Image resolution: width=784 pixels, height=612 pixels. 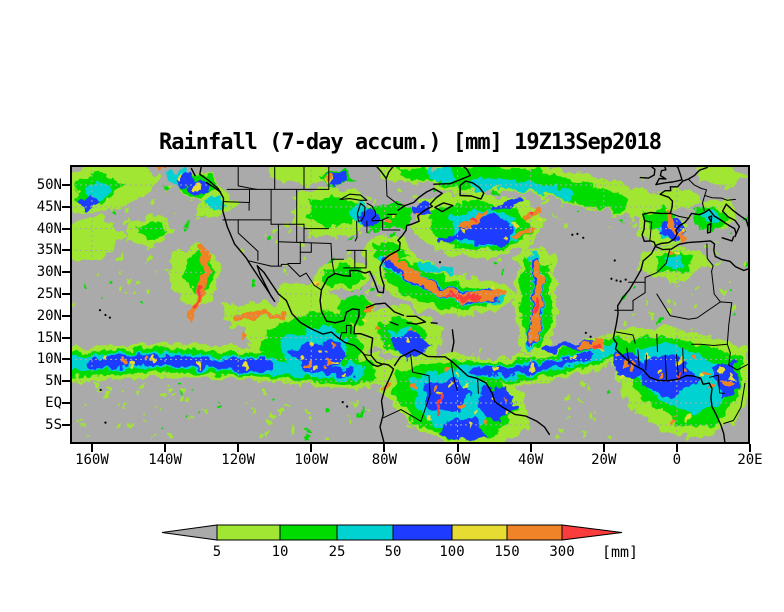 I want to click on x-axis-label-120W: 120W, so click(x=238, y=460).